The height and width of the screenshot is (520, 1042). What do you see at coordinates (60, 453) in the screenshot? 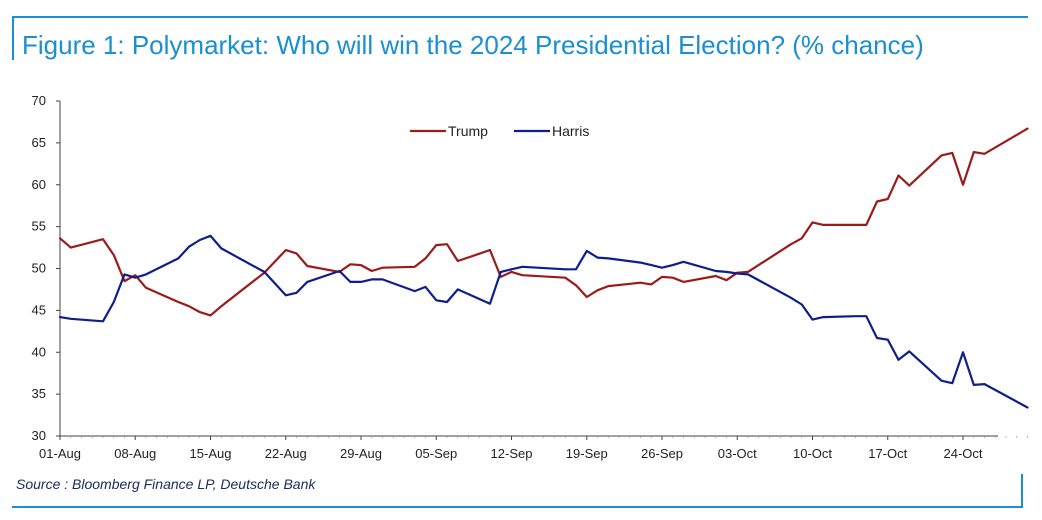
I see `x-tick-label: 01-Aug` at bounding box center [60, 453].